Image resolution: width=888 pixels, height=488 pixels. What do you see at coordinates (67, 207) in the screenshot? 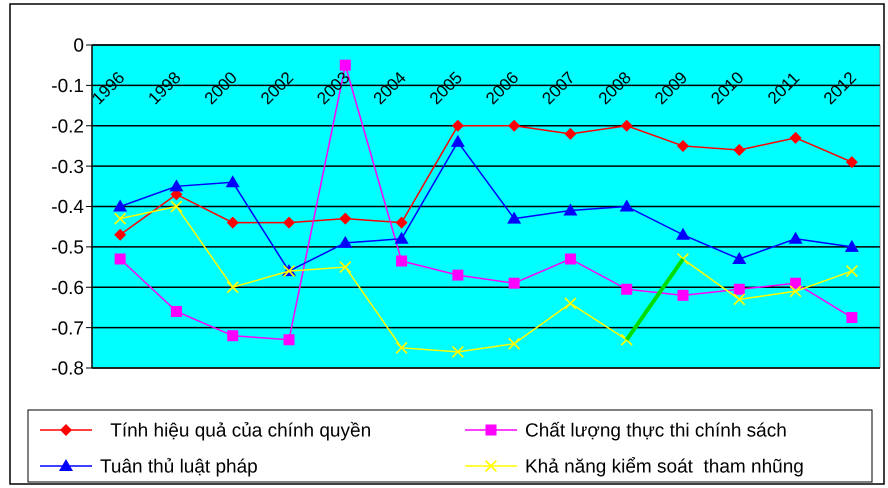
I see `y-tick-label: -0.4` at bounding box center [67, 207].